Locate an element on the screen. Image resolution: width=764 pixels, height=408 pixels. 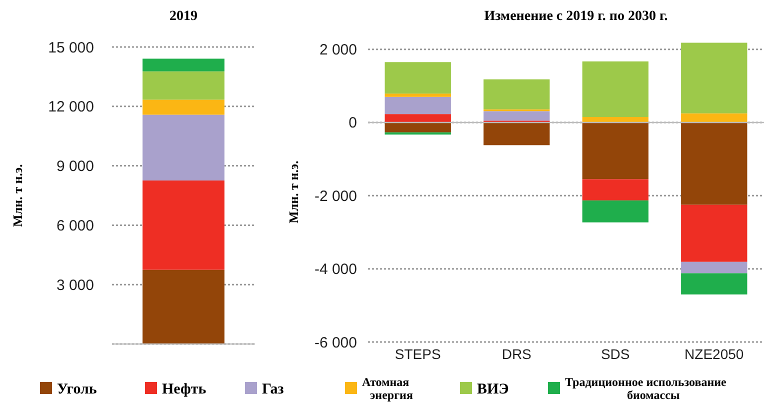
y-tick-label: 3 000 is located at coordinates (75, 285).